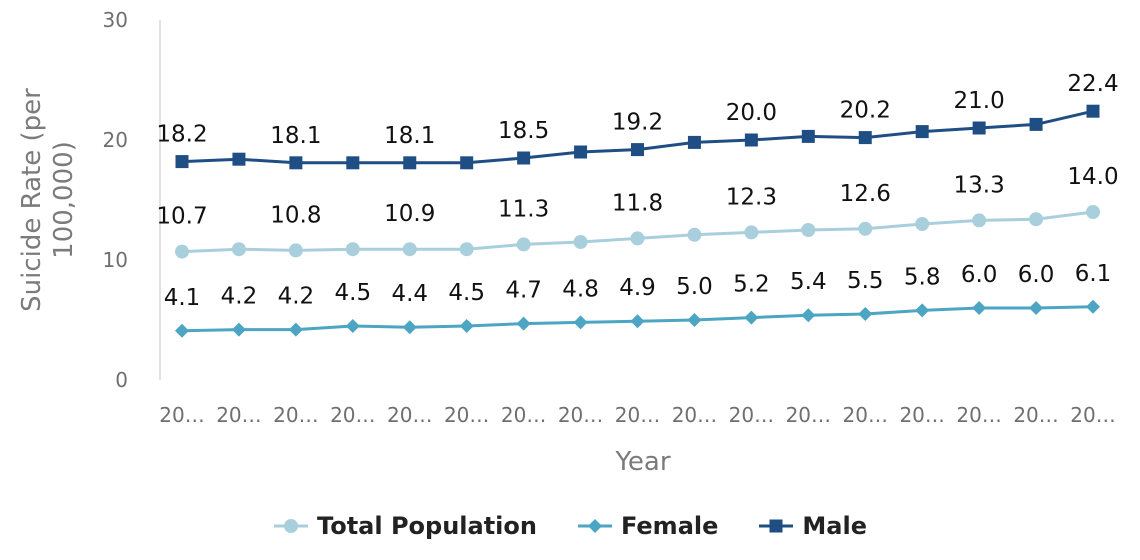 This screenshot has width=1140, height=560. Describe the element at coordinates (751, 197) in the screenshot. I see `data-label: 12.3` at that location.